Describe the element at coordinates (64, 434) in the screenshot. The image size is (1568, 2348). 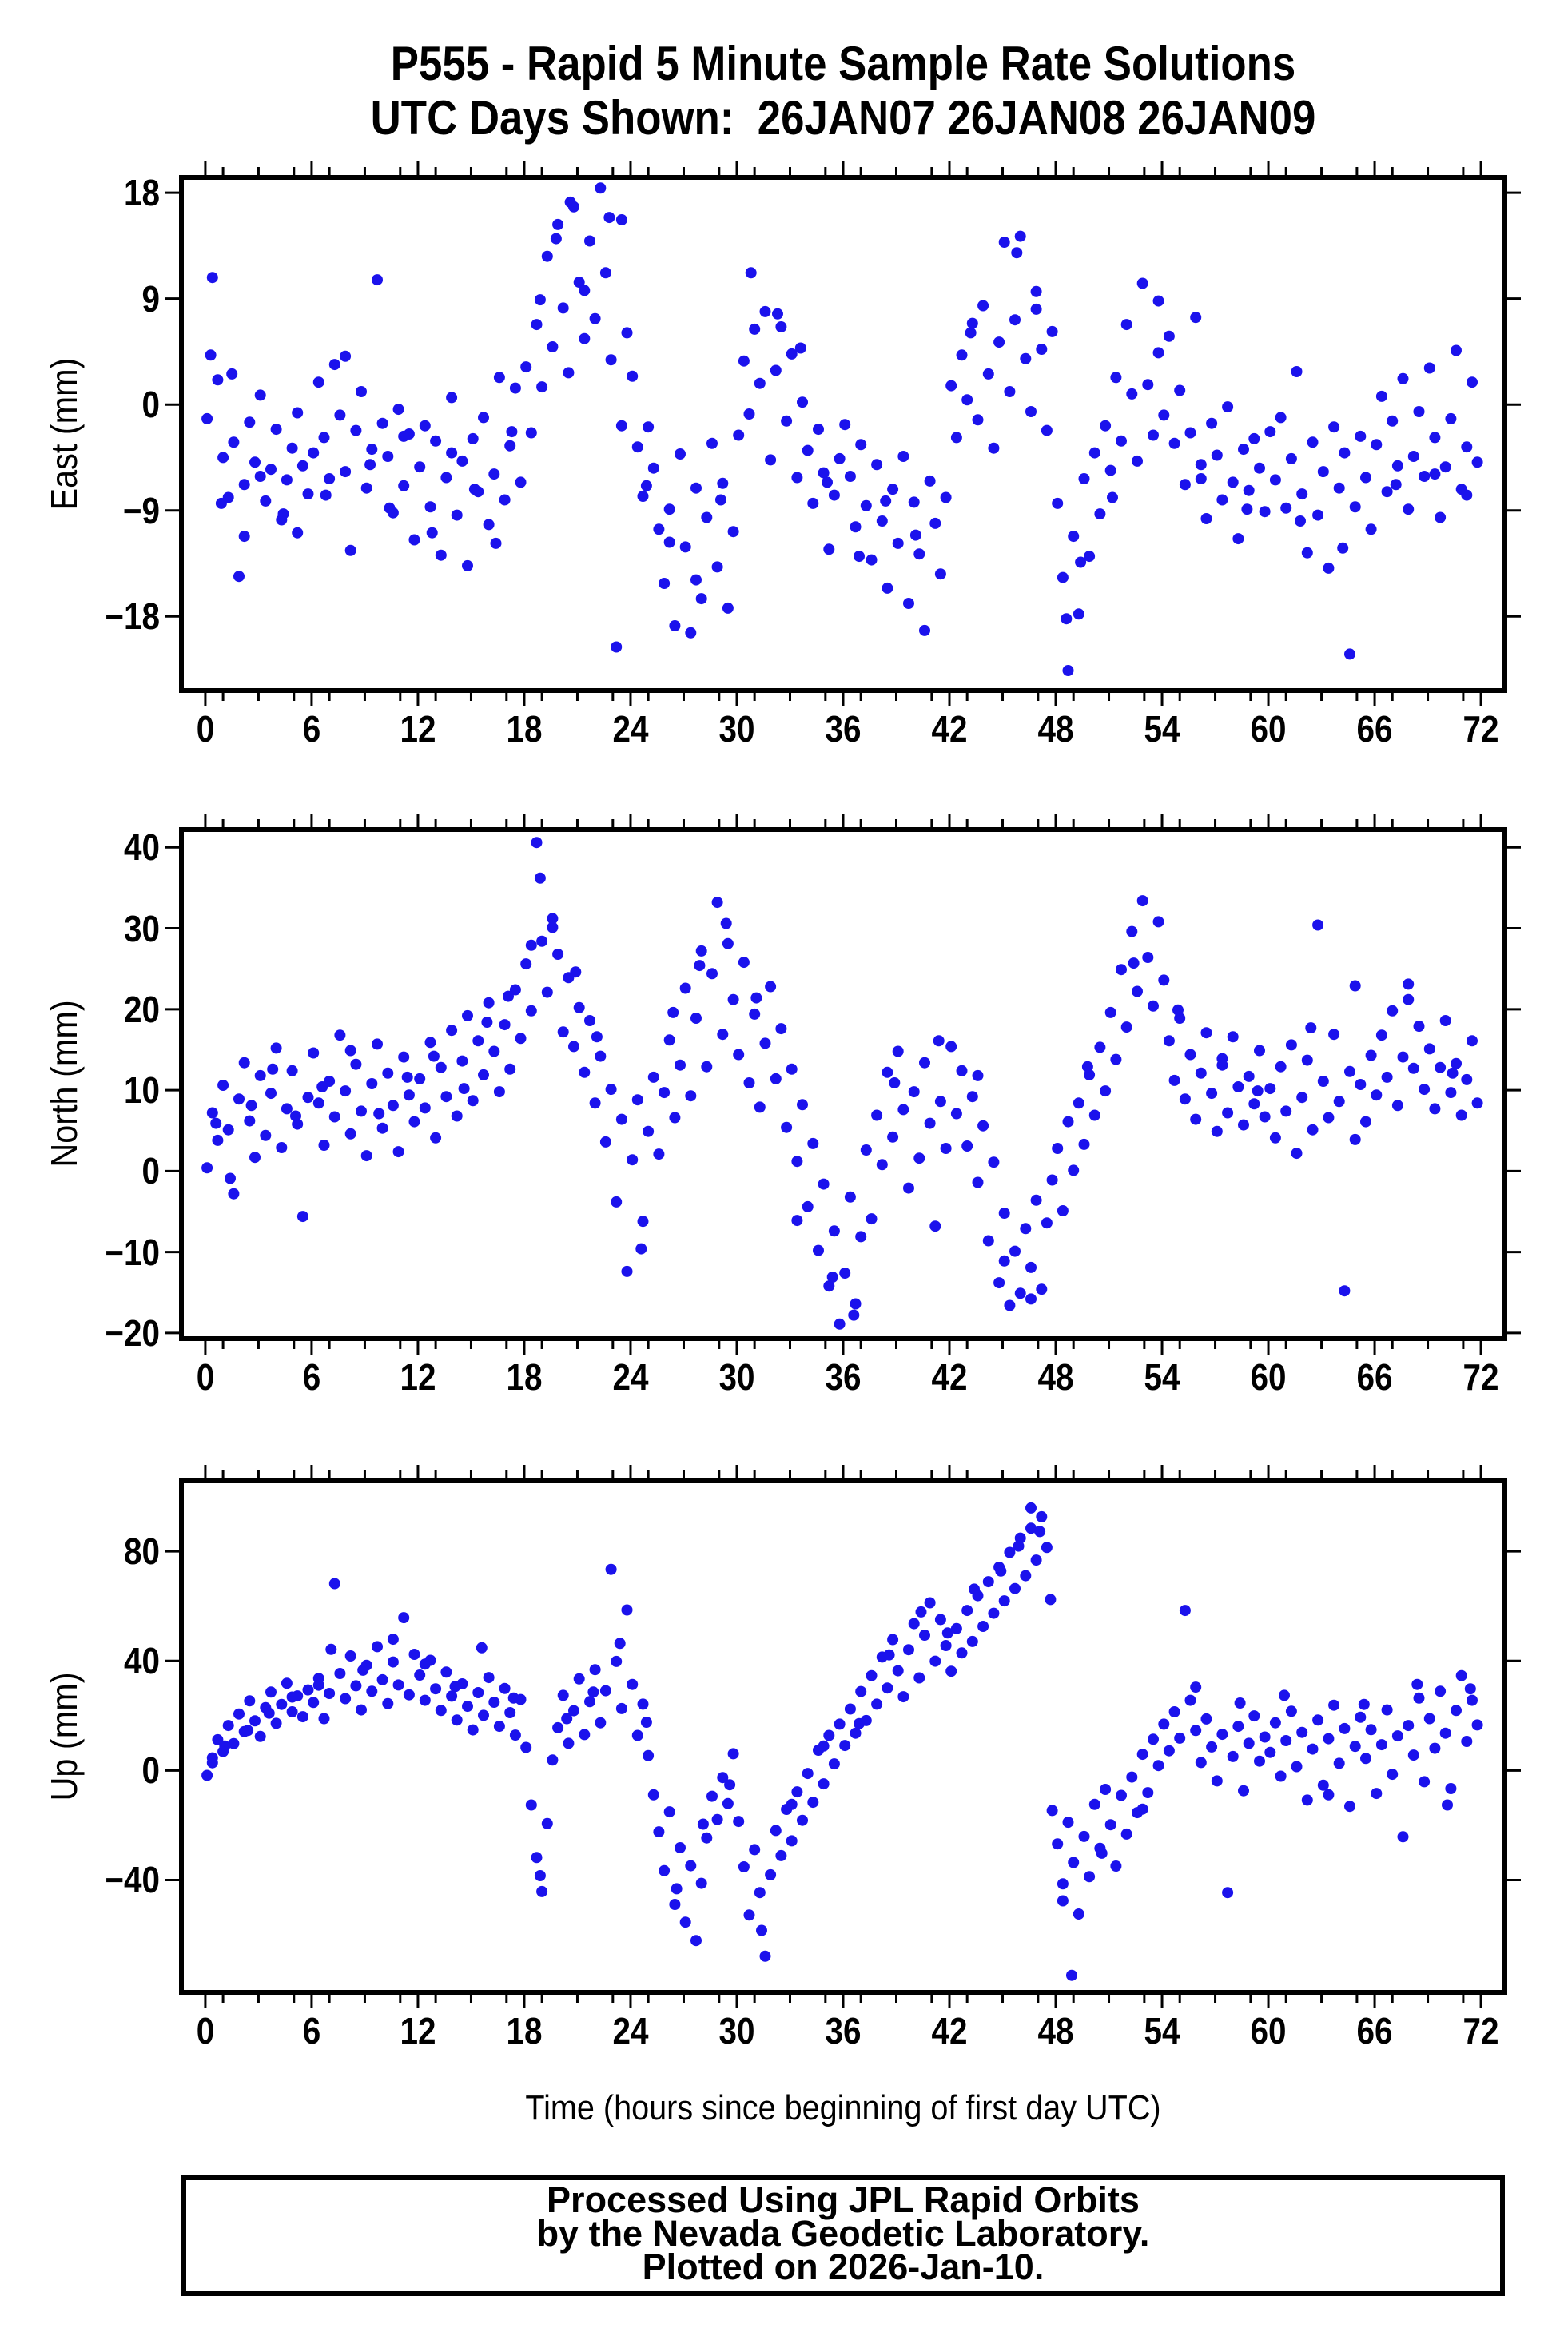
I see `east-axis-title: East (mm)` at that location.